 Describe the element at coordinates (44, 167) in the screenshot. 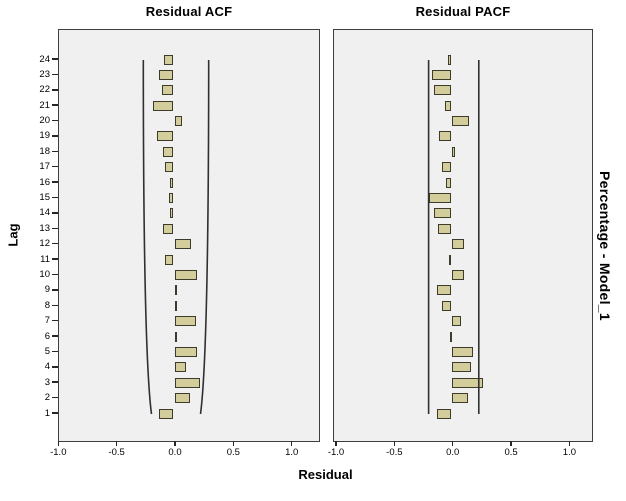

I see `lag-tick-label: 17` at that location.